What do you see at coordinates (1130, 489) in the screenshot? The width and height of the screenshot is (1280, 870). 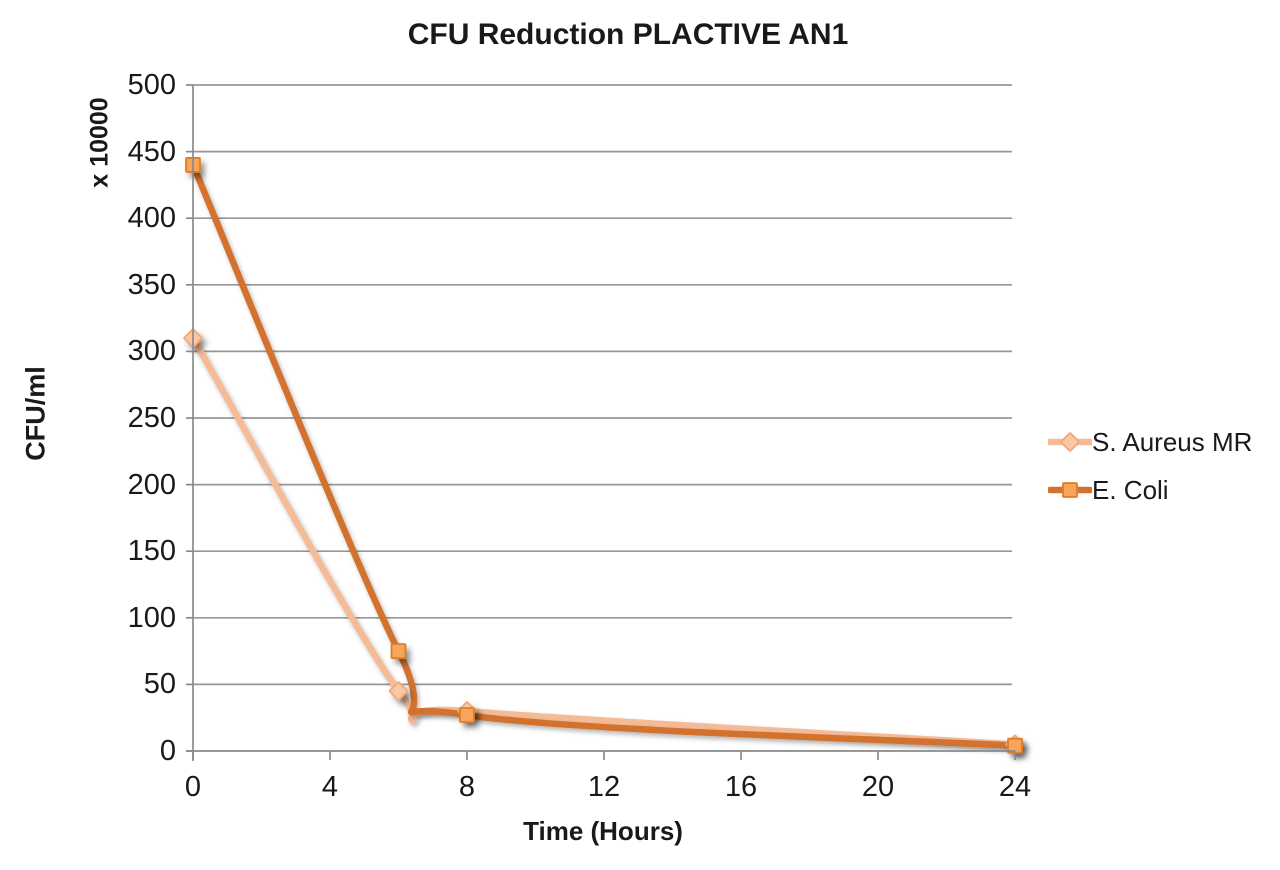 I see `legend-label: E. Coli` at bounding box center [1130, 489].